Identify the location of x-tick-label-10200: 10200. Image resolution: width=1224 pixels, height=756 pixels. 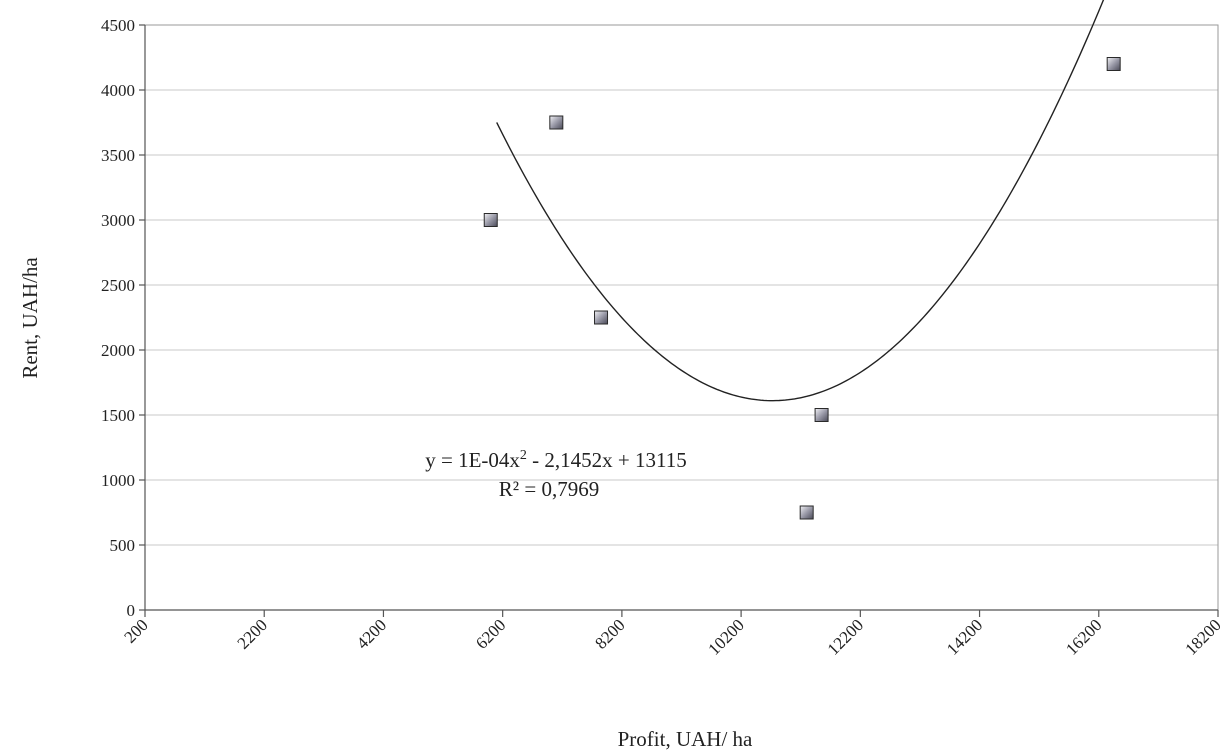
(725, 636).